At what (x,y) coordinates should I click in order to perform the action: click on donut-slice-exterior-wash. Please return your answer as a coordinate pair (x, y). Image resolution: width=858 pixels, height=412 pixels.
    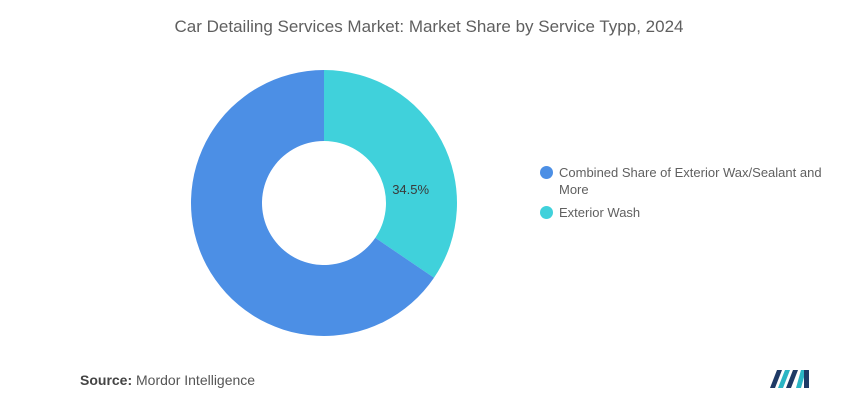
    Looking at the image, I should click on (390, 174).